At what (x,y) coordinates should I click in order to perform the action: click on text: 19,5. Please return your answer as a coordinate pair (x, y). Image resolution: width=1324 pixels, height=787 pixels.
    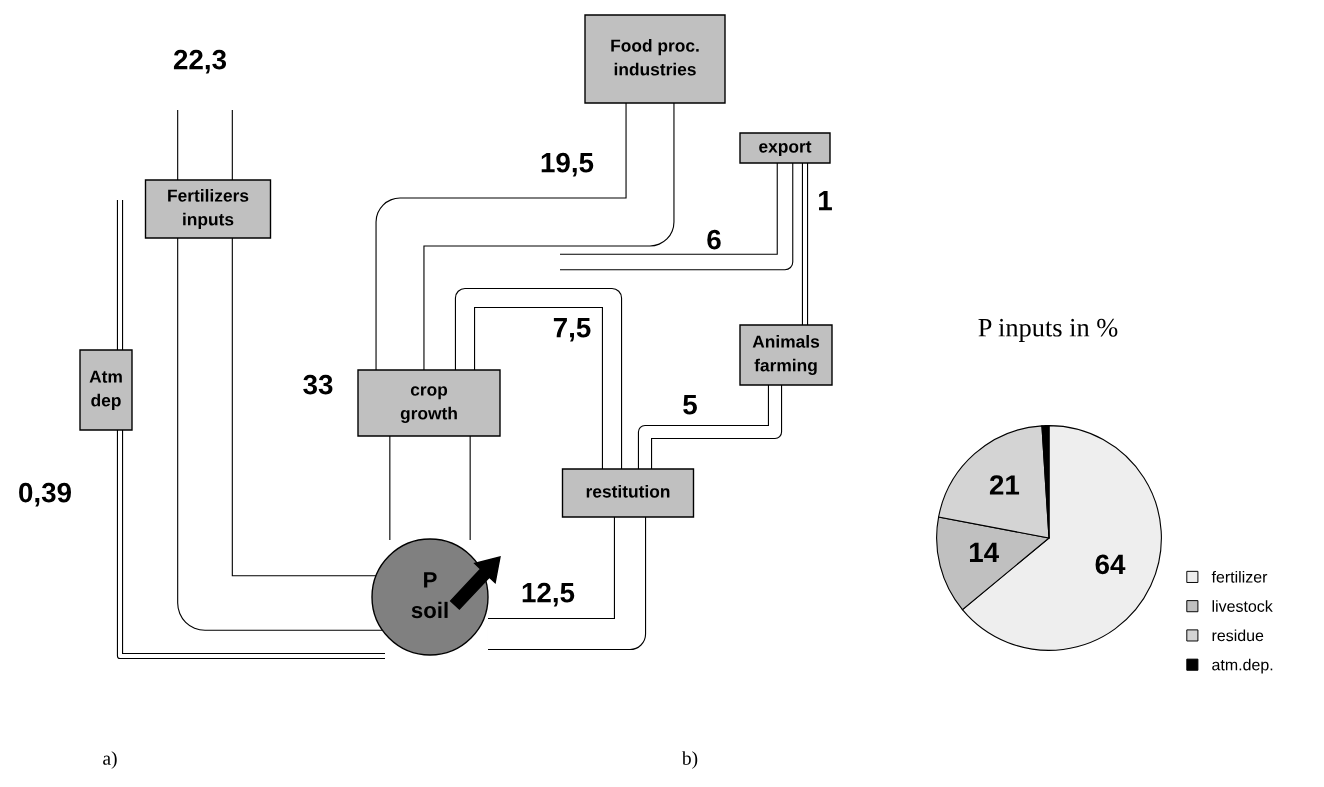
    Looking at the image, I should click on (567, 164).